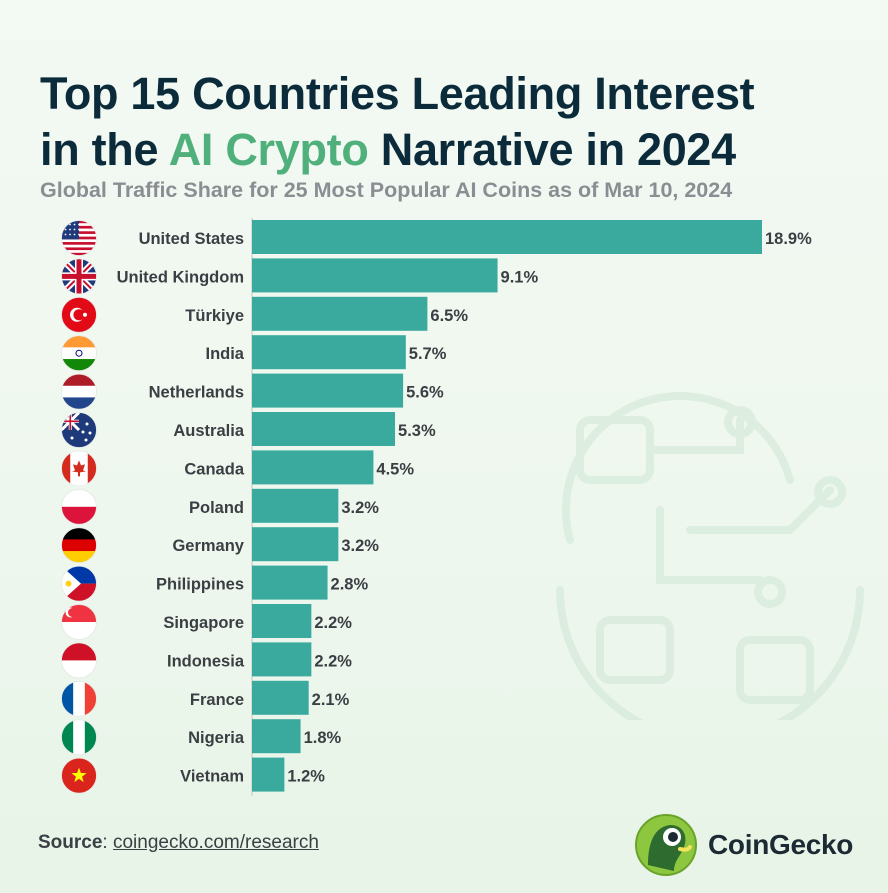 This screenshot has width=888, height=893. I want to click on canada-flag-icon, so click(79, 468).